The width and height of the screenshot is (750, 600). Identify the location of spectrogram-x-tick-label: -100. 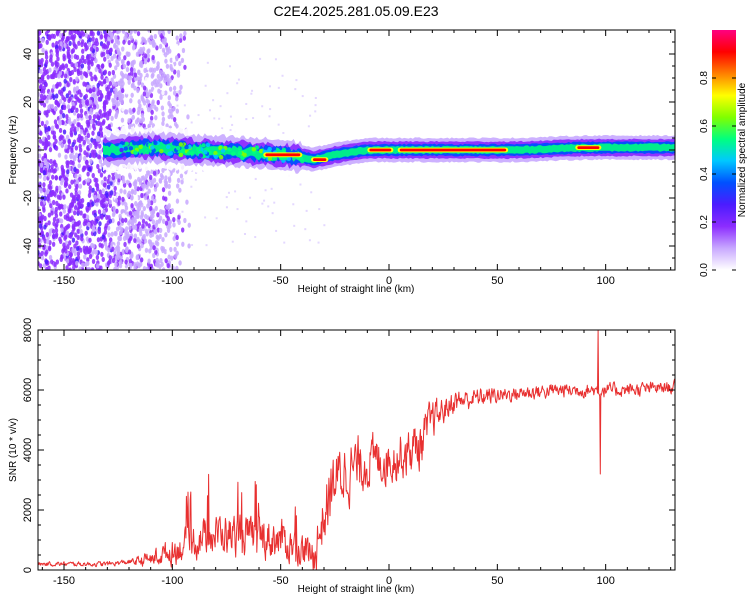
(172, 281).